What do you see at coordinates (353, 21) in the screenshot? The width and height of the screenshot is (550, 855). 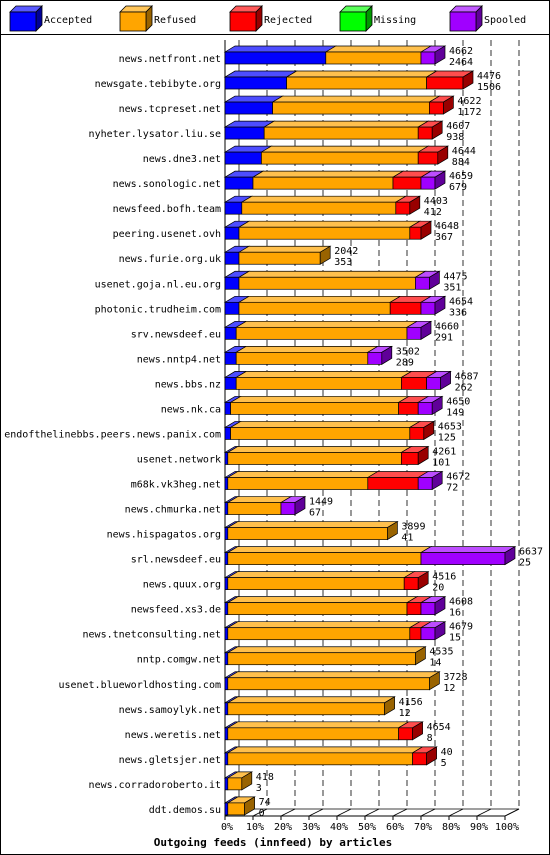 I see `legend-swatch-missing` at bounding box center [353, 21].